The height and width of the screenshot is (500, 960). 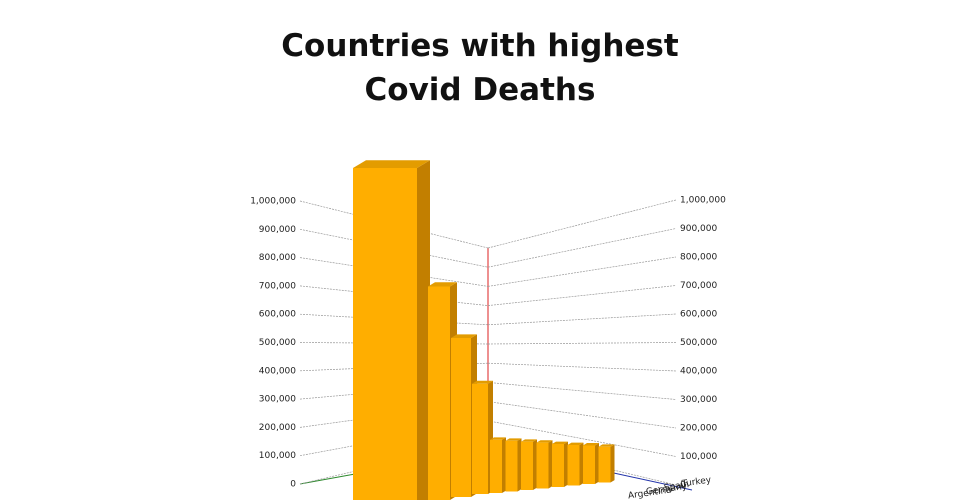 I want to click on x-tick-label: Turkey, so click(x=696, y=482).